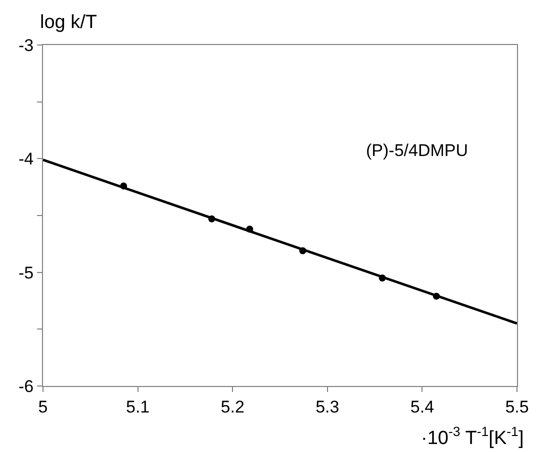 This screenshot has width=541, height=452. I want to click on y-axis-title: log k/T, so click(69, 22).